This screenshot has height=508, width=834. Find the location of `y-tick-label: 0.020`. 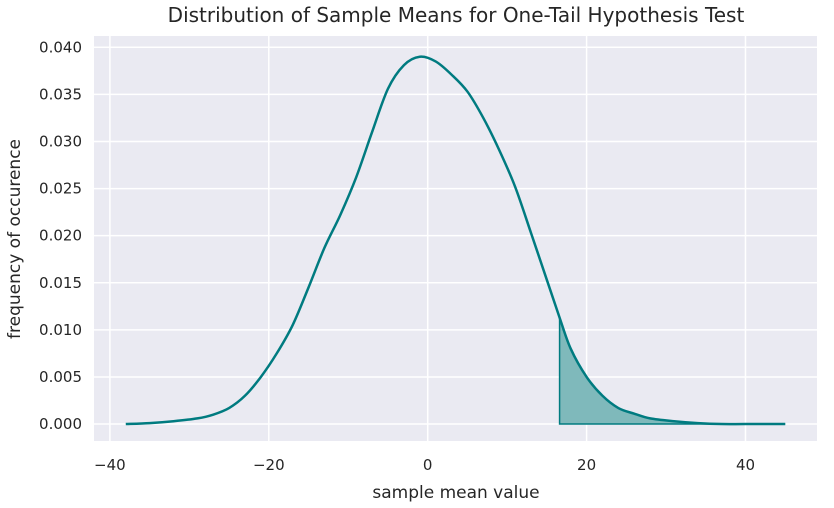

y-tick-label: 0.020 is located at coordinates (60, 236).